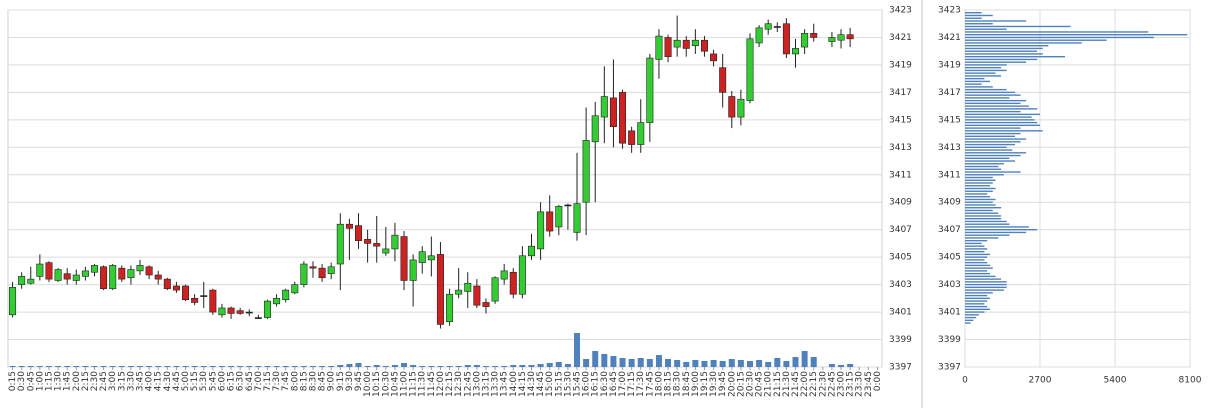 The width and height of the screenshot is (1211, 408). Describe the element at coordinates (900, 340) in the screenshot. I see `y-tick-label: 3399` at that location.